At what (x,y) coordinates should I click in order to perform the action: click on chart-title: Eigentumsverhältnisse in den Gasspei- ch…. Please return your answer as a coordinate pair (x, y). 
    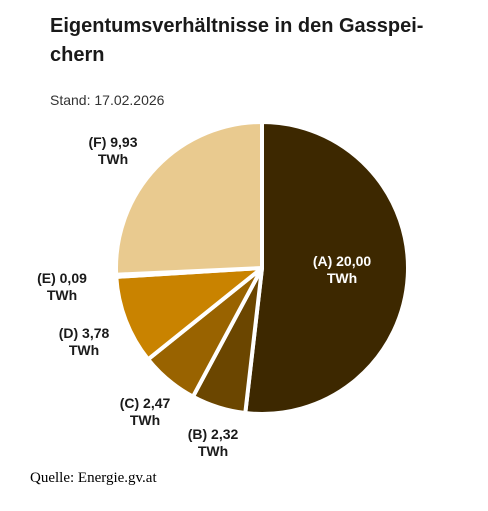
    Looking at the image, I should click on (250, 41).